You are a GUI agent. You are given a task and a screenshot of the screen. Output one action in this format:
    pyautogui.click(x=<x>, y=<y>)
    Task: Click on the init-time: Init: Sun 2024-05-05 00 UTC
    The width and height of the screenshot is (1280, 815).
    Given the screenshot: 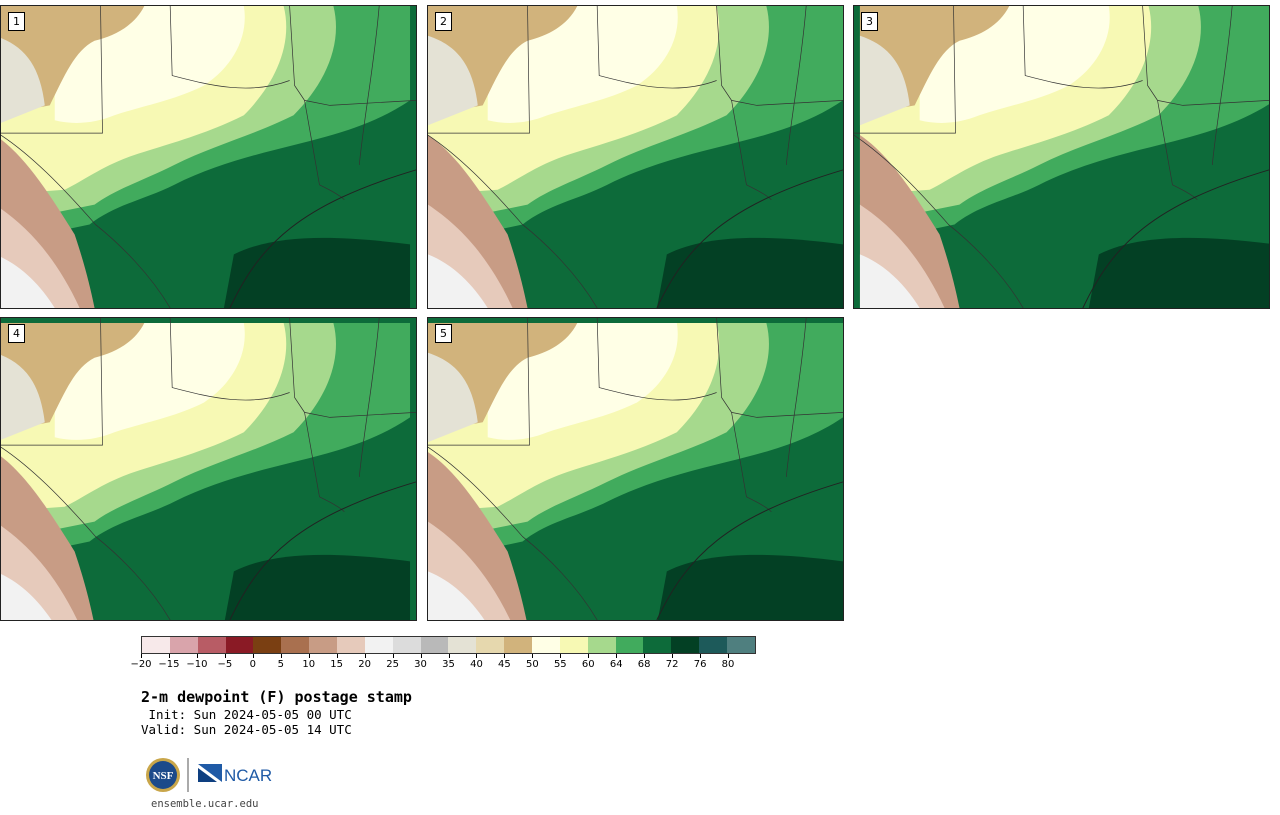 What is the action you would take?
    pyautogui.click(x=246, y=714)
    